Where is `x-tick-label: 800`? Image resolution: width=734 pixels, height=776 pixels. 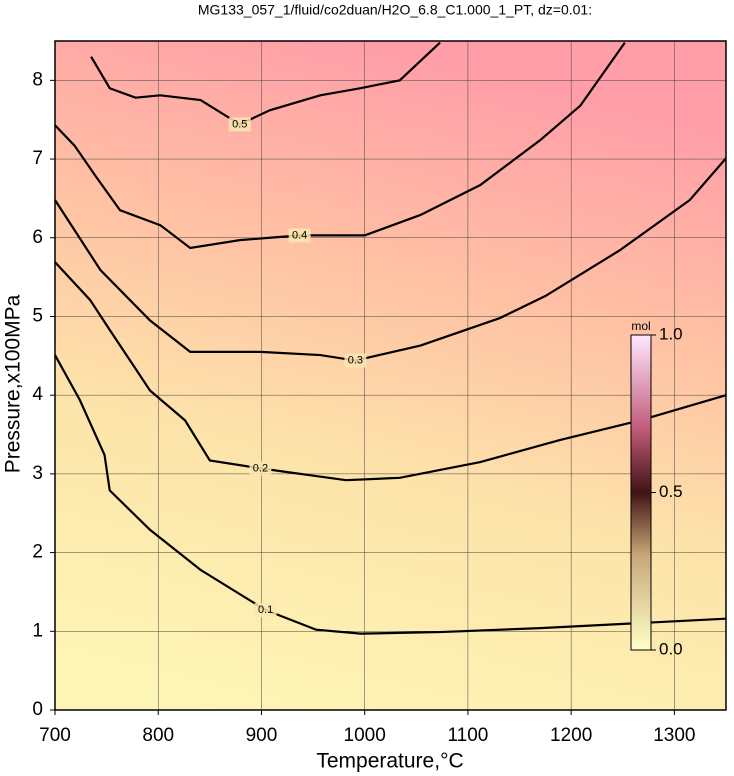
x-tick-label: 800 is located at coordinates (158, 735).